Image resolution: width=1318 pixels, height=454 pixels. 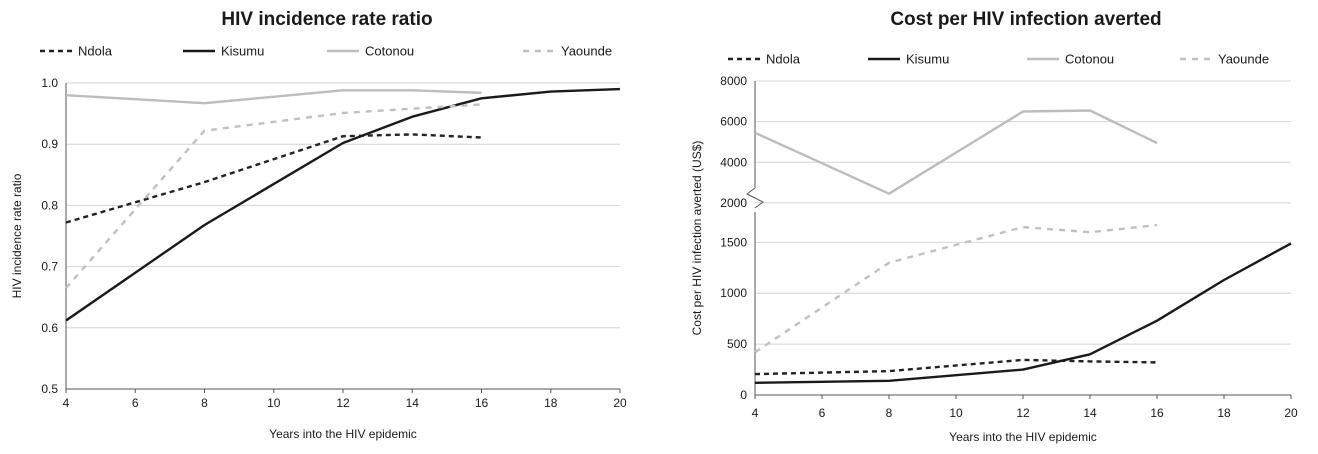 What do you see at coordinates (956, 152) in the screenshot?
I see `chart2-series-cotonou` at bounding box center [956, 152].